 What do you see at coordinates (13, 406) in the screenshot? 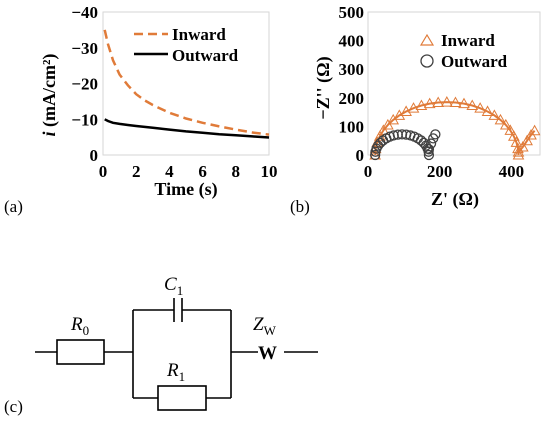
I see `panel-label-c: (c)` at bounding box center [13, 406].